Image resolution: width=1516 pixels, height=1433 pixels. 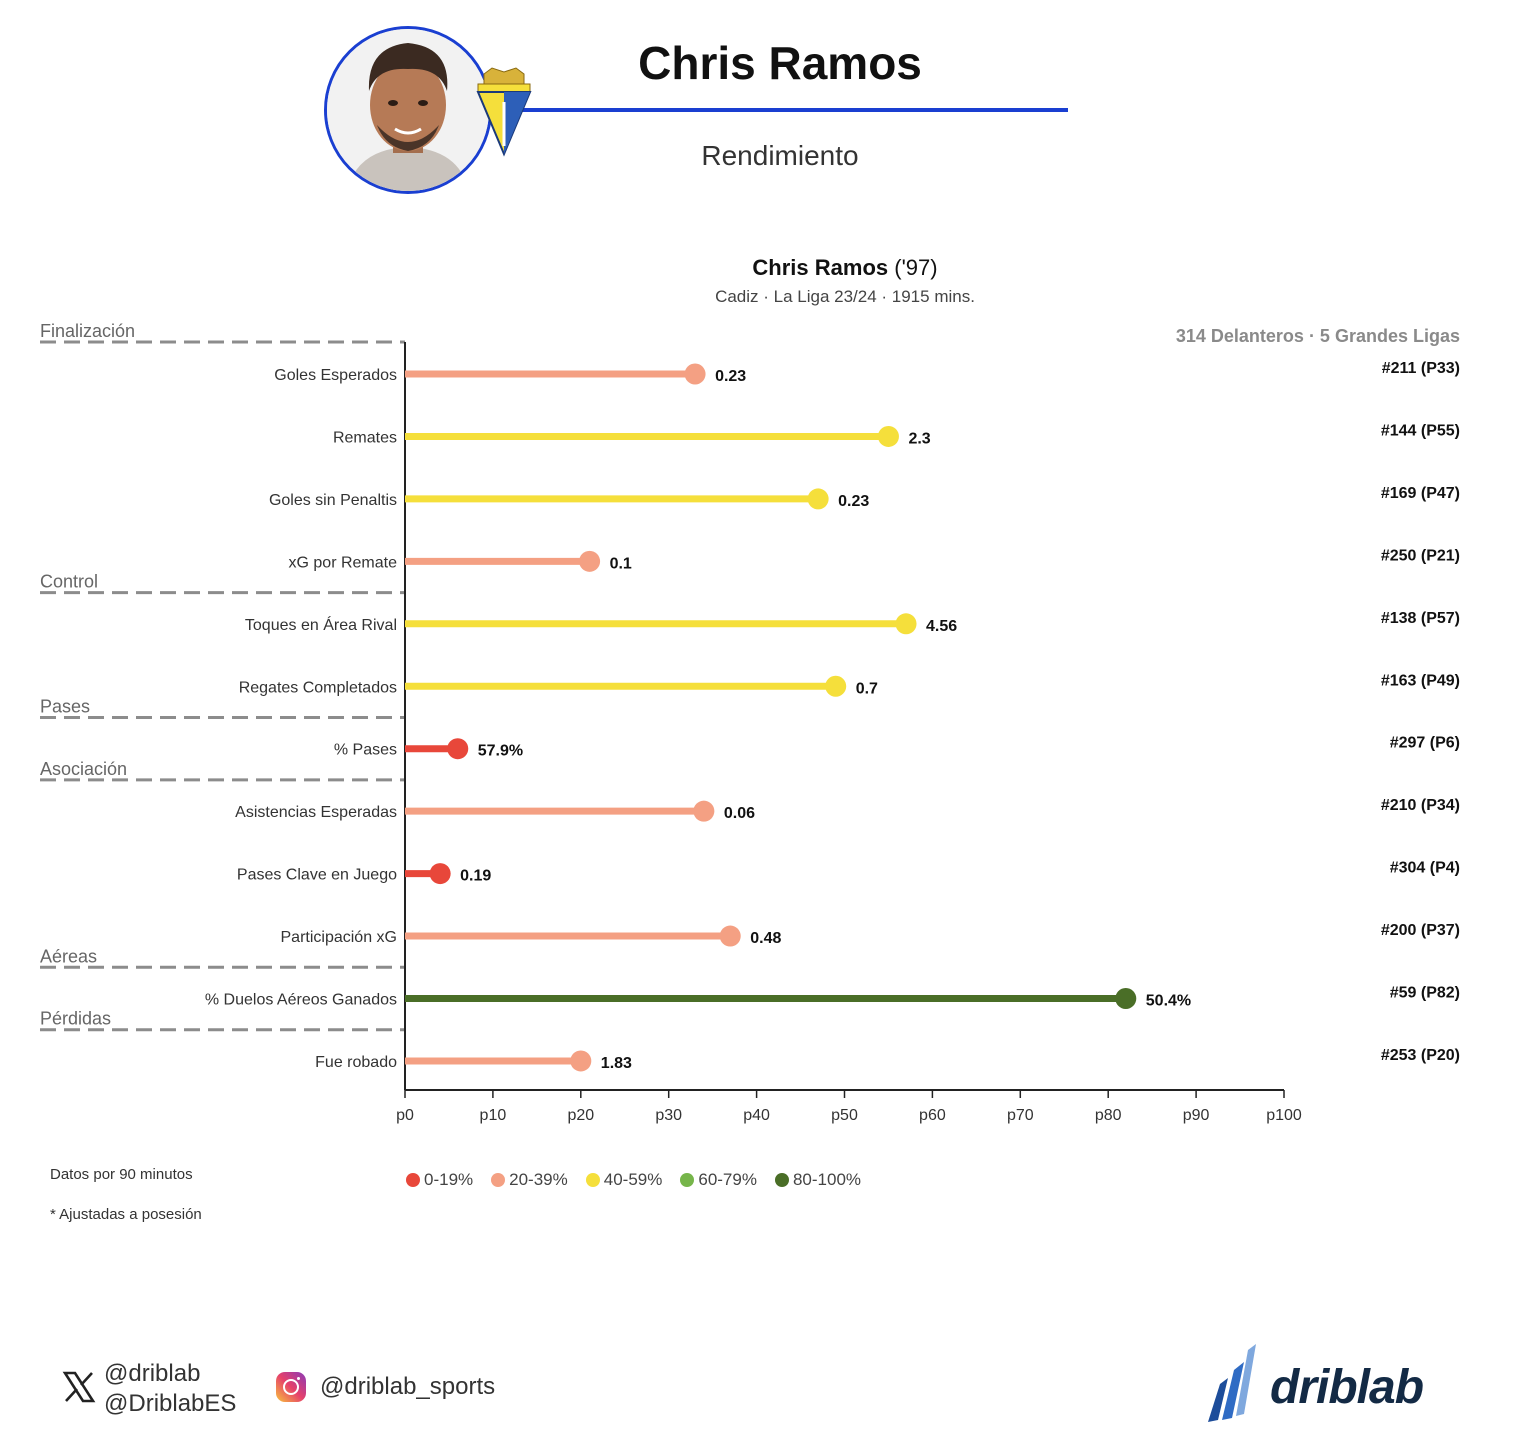 What do you see at coordinates (739, 813) in the screenshot?
I see `metric-value: 0.06` at bounding box center [739, 813].